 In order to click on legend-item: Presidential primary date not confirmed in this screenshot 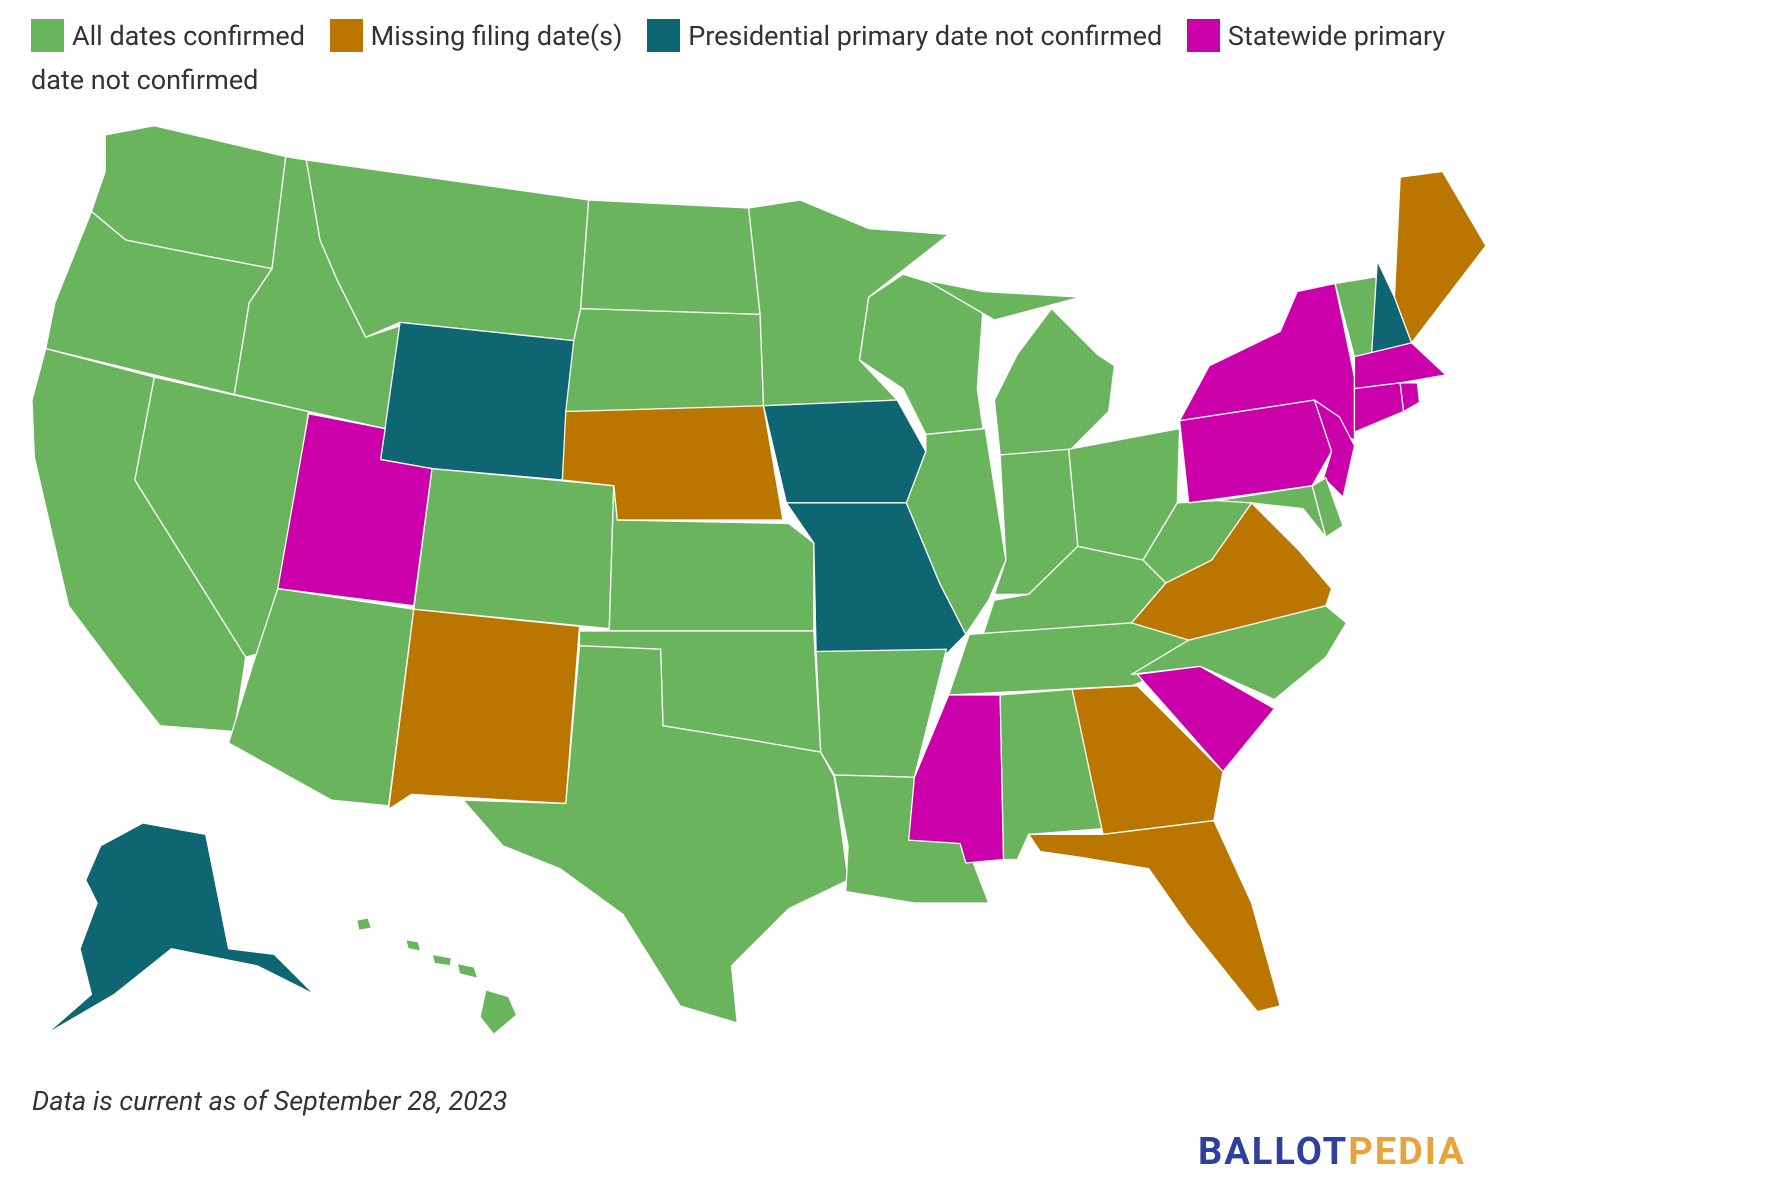, I will do `click(905, 35)`.